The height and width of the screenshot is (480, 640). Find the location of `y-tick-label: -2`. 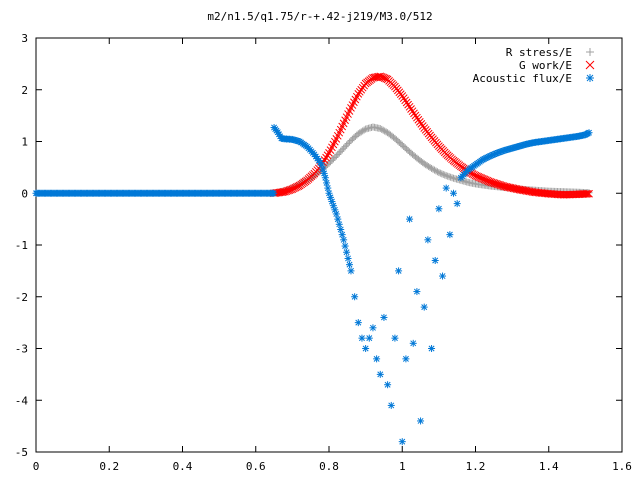

y-tick-label: -2 is located at coordinates (21, 297).